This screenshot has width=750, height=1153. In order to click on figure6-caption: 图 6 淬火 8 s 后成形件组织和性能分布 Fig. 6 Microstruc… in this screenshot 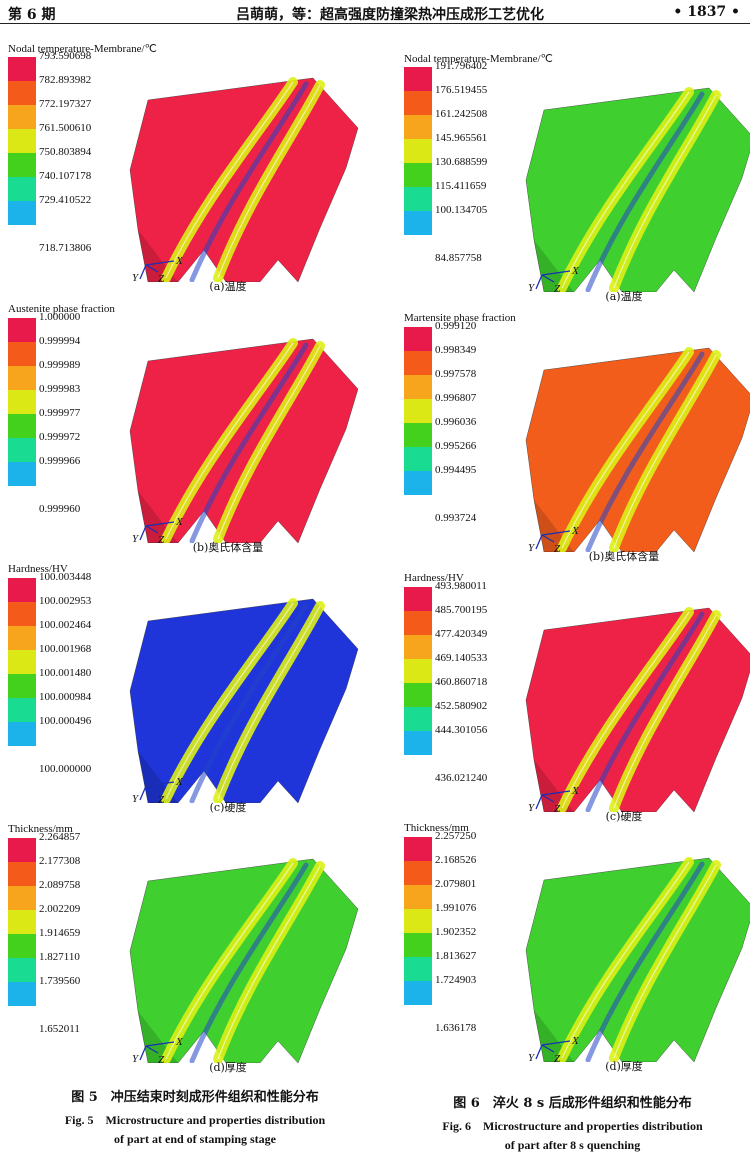, I will do `click(572, 1122)`.